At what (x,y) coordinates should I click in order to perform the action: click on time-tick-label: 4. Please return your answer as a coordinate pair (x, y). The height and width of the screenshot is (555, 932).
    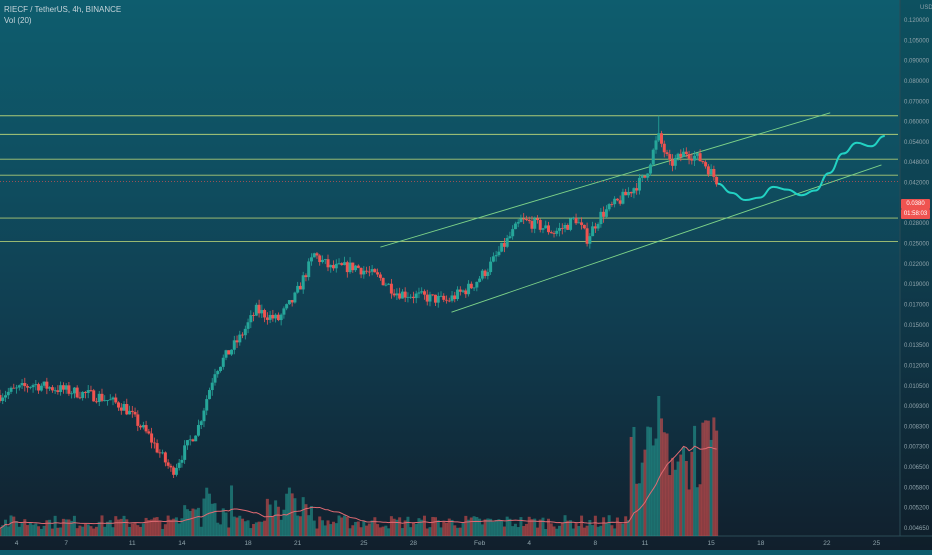
    Looking at the image, I should click on (17, 543).